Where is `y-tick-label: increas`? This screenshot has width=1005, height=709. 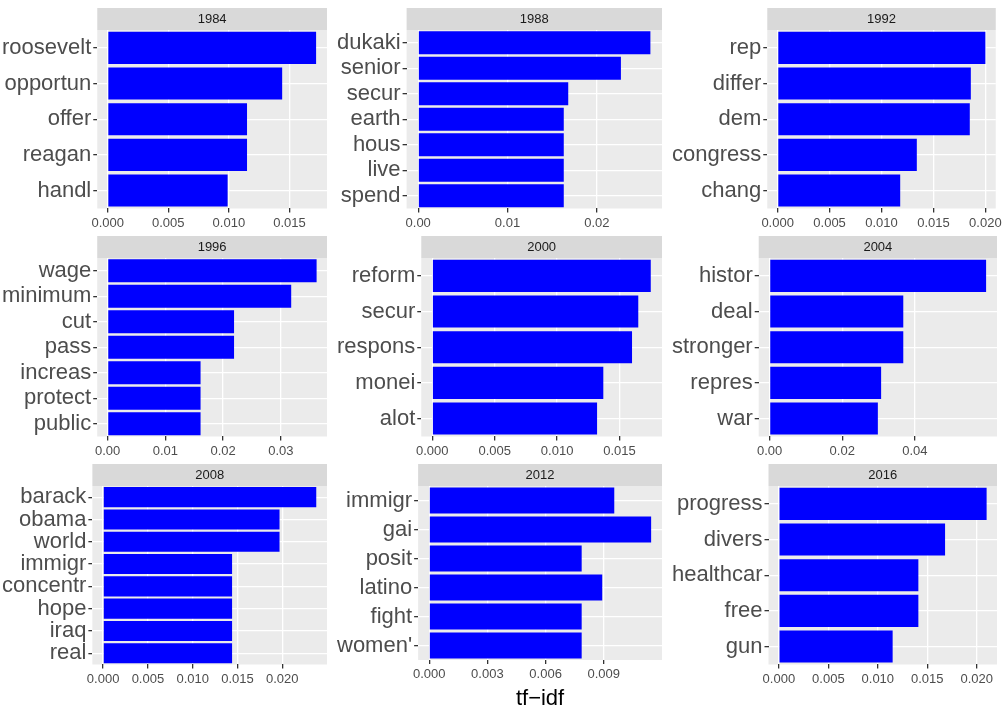
y-tick-label: increas is located at coordinates (56, 371).